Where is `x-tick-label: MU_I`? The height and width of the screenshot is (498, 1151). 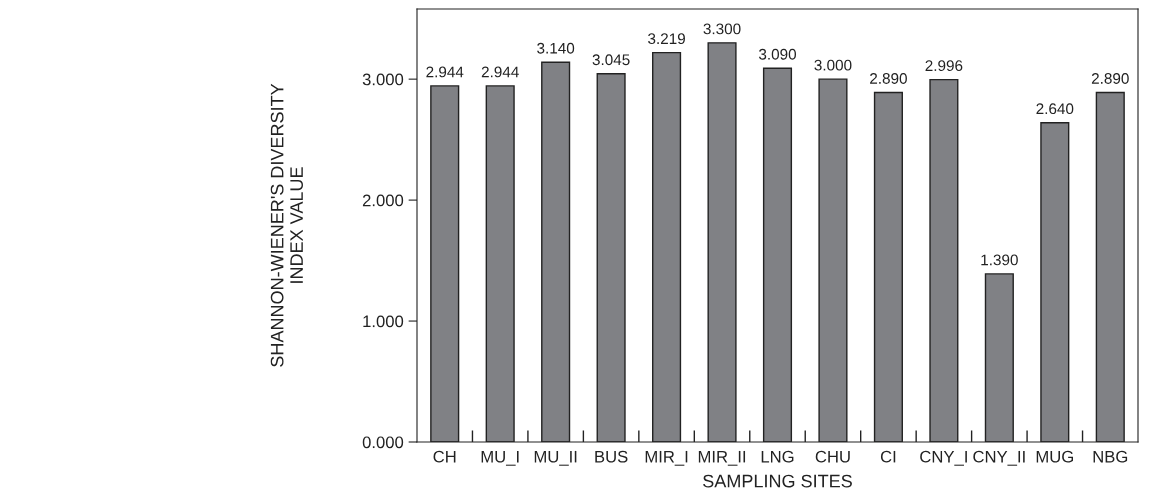 x-tick-label: MU_I is located at coordinates (500, 458).